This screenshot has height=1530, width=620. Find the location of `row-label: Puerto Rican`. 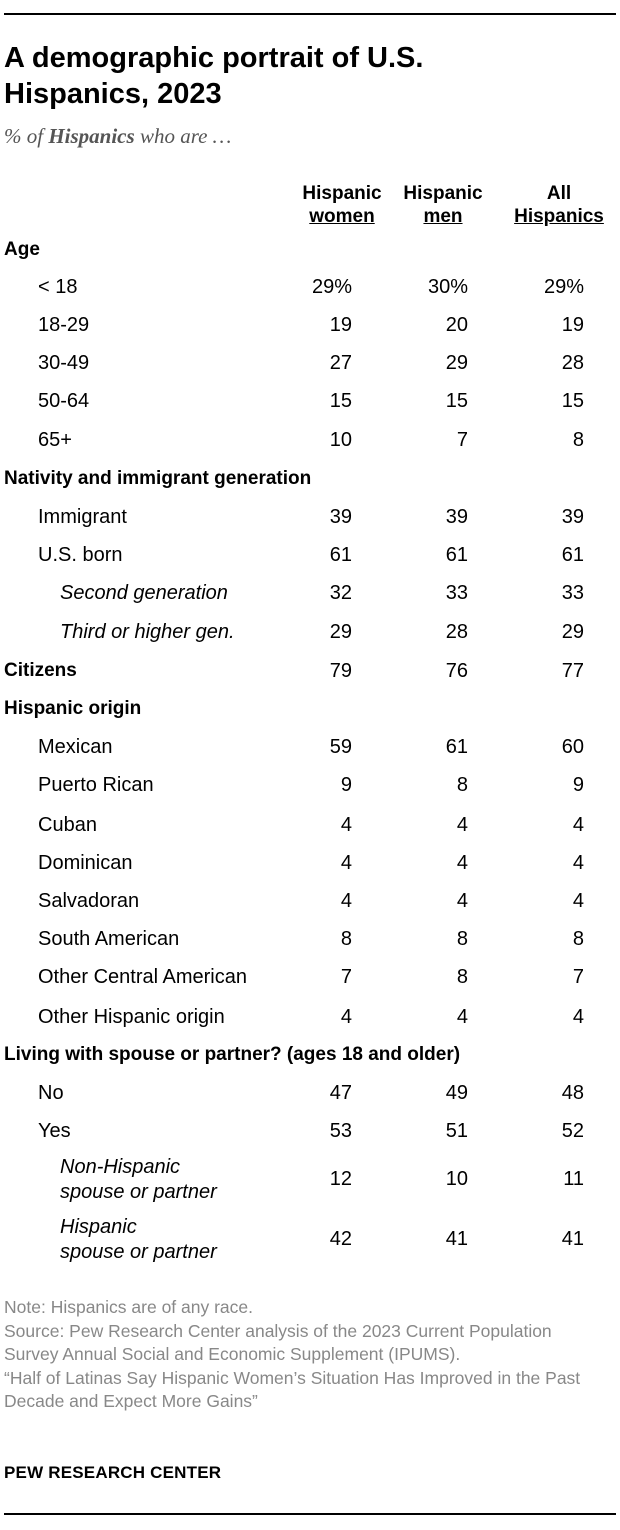

row-label: Puerto Rican is located at coordinates (96, 785).